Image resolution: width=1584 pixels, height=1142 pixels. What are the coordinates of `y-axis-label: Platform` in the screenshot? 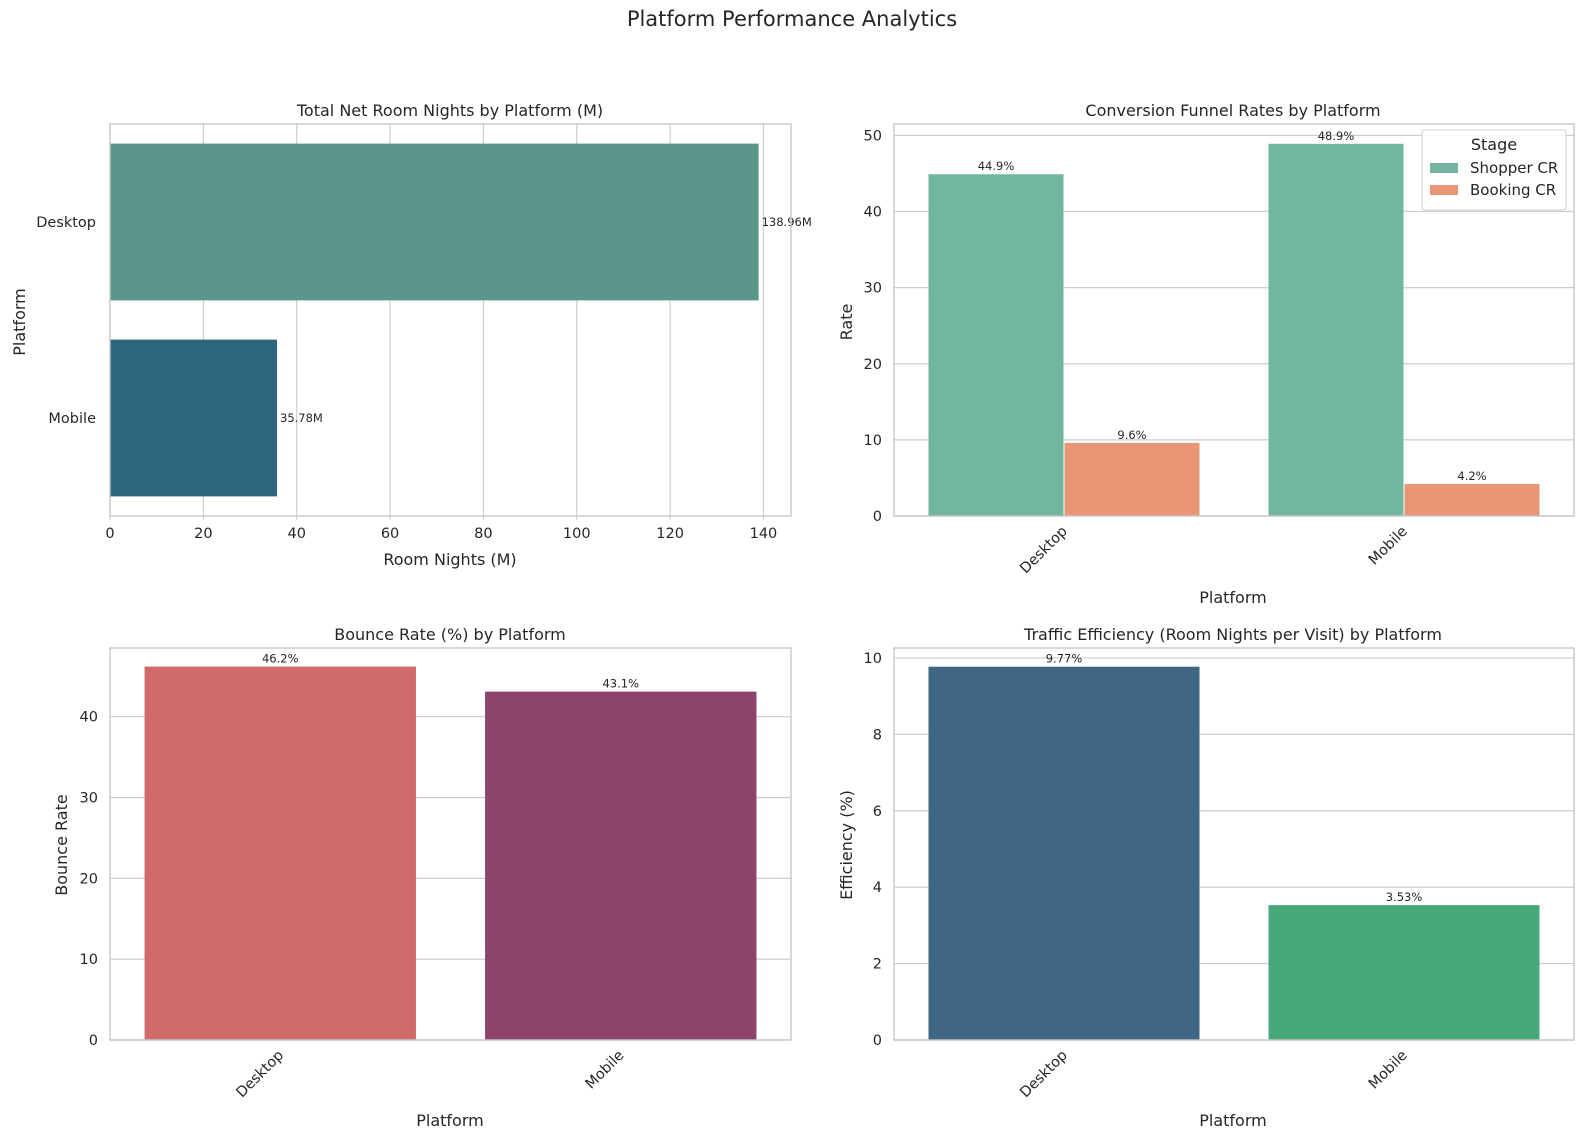 It's located at (19, 321).